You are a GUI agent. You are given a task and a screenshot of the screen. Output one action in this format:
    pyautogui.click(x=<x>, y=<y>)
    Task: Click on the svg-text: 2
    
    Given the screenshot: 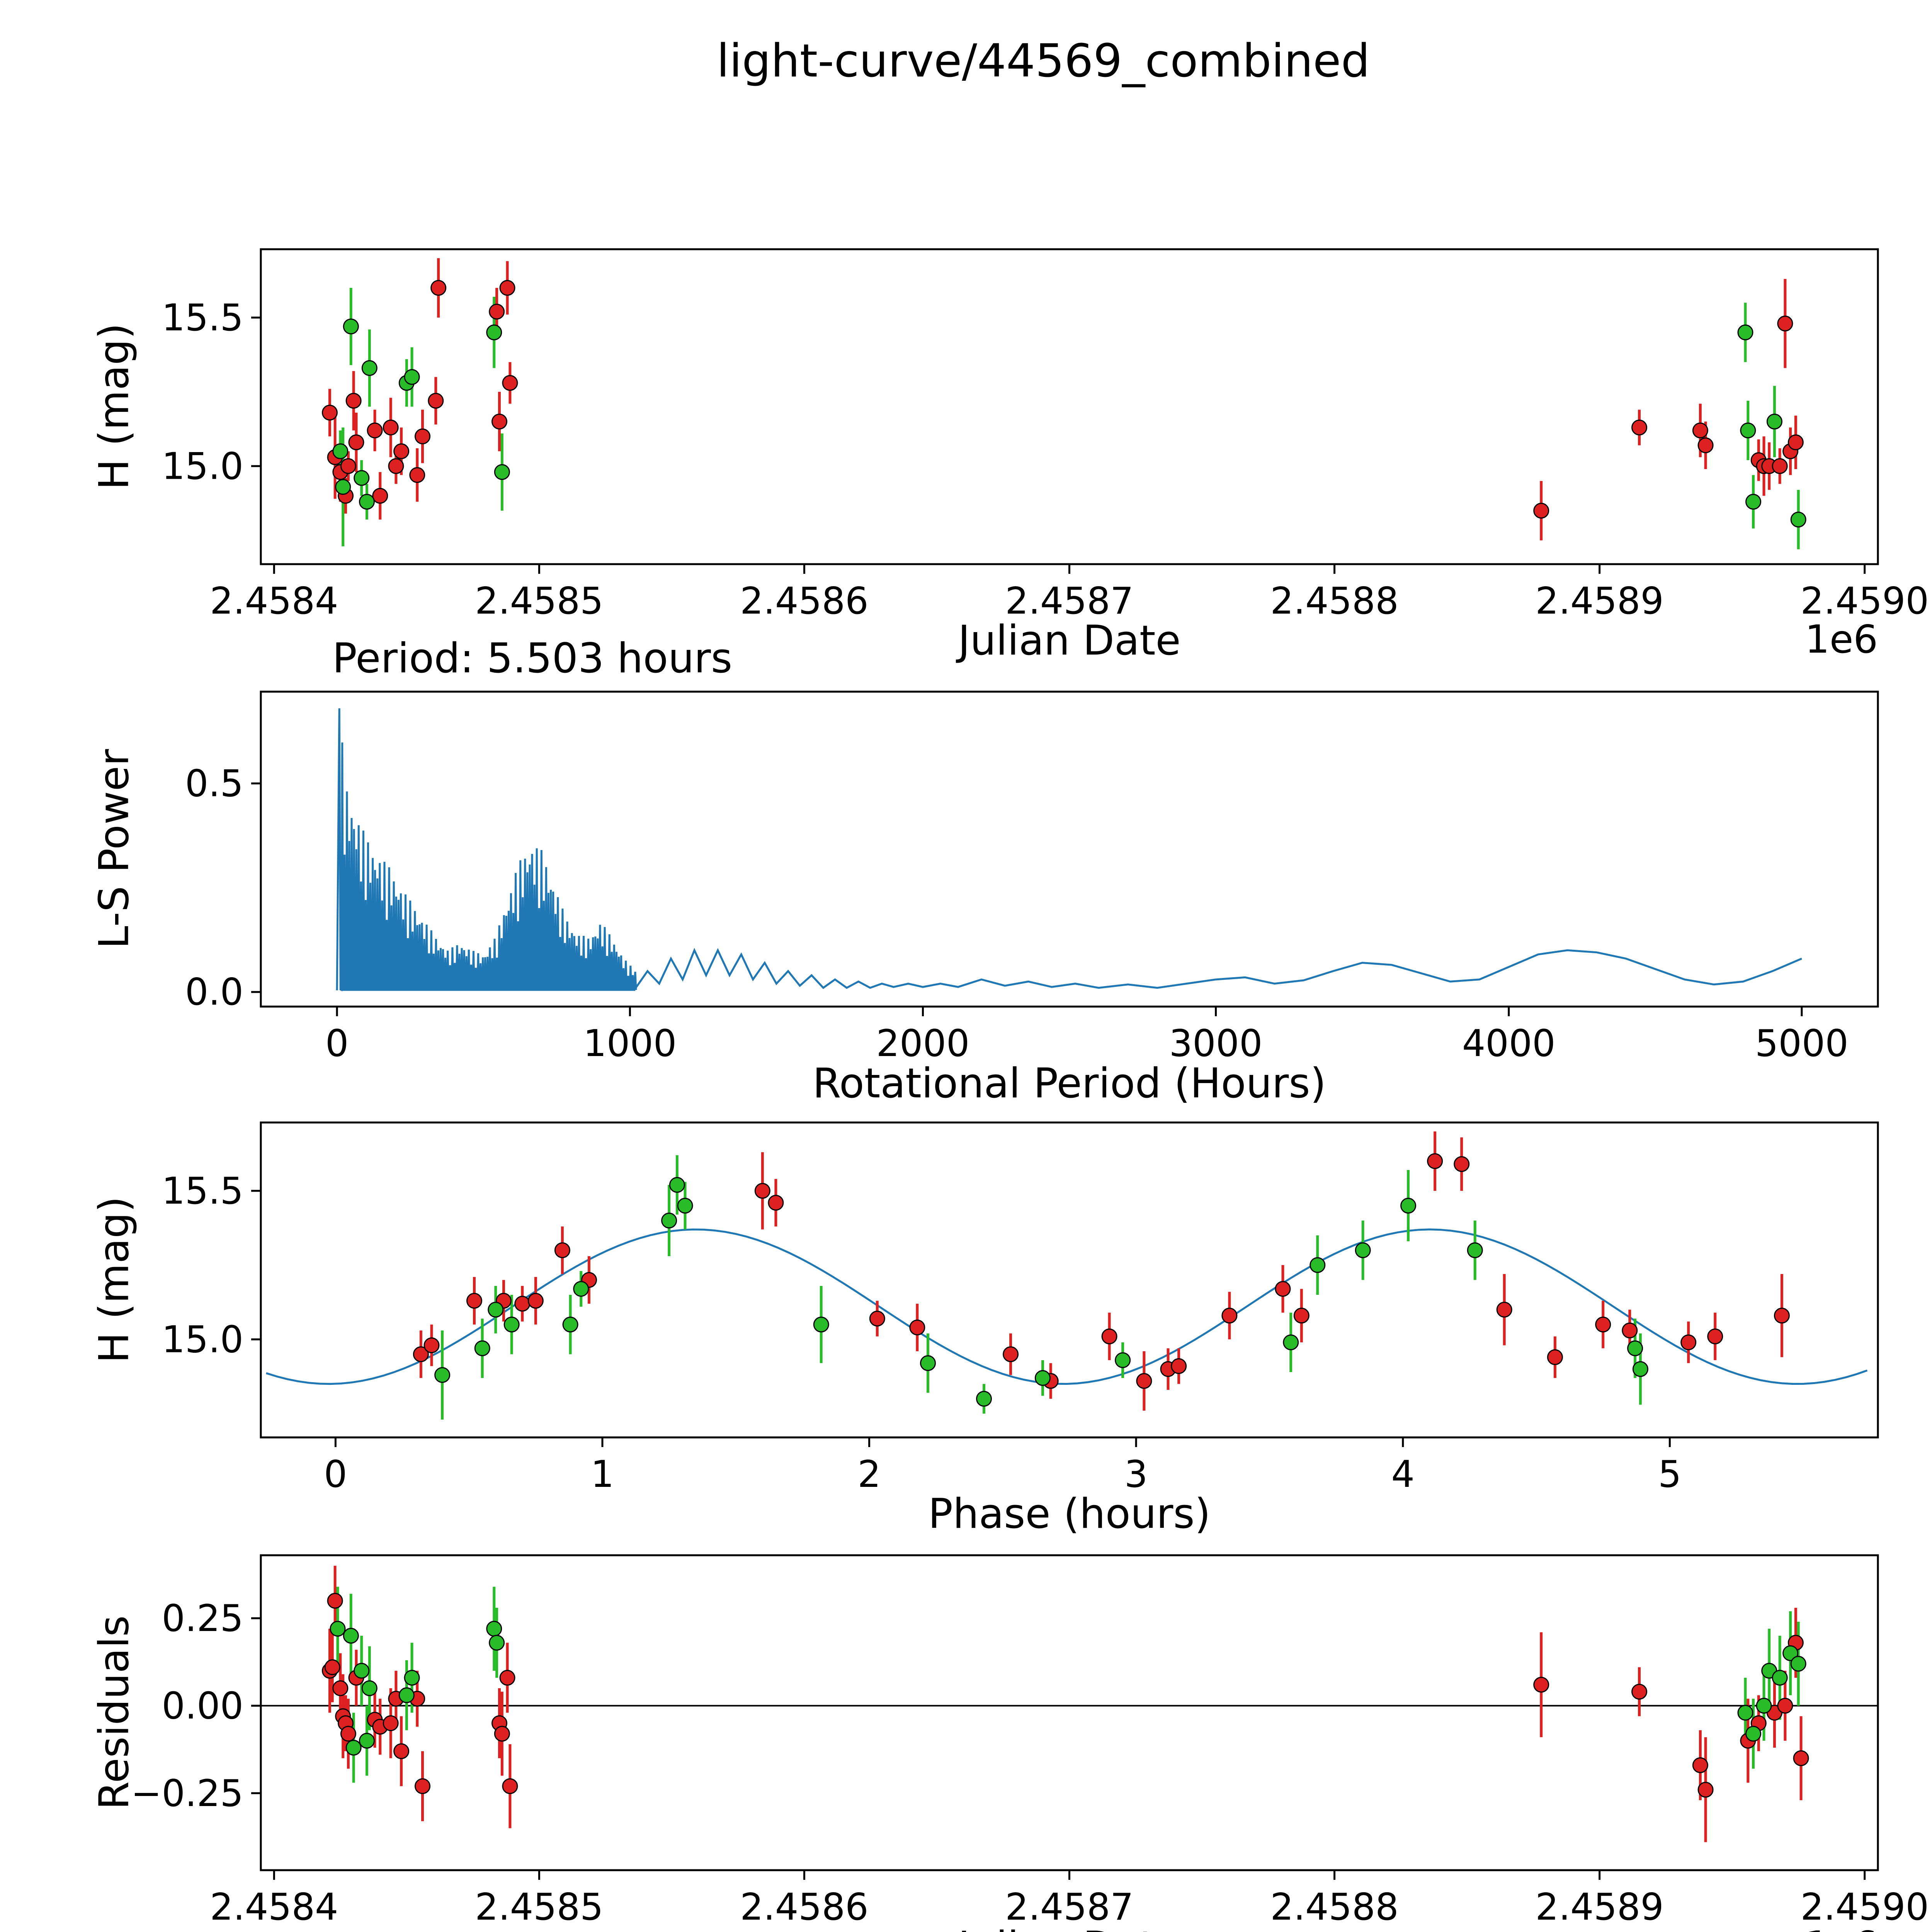 What is the action you would take?
    pyautogui.click(x=869, y=1475)
    